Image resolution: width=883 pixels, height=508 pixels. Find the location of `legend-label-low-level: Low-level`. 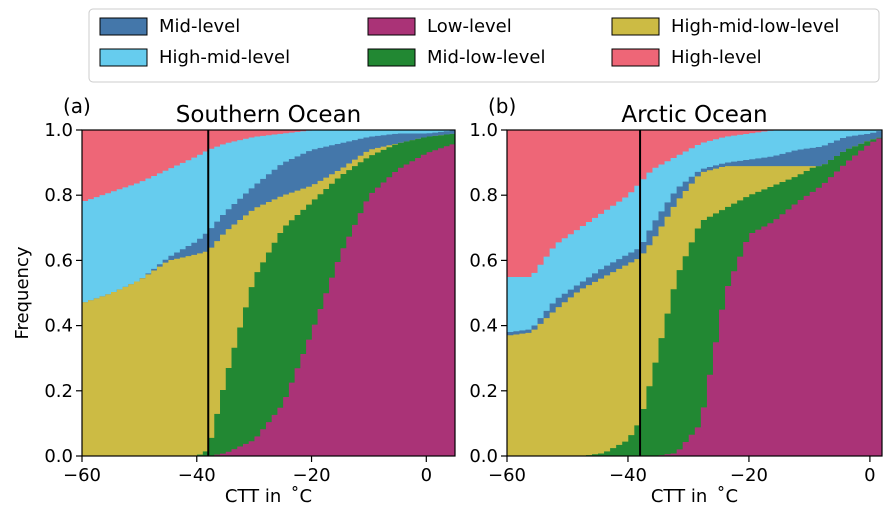

legend-label-low-level: Low-level is located at coordinates (469, 26).